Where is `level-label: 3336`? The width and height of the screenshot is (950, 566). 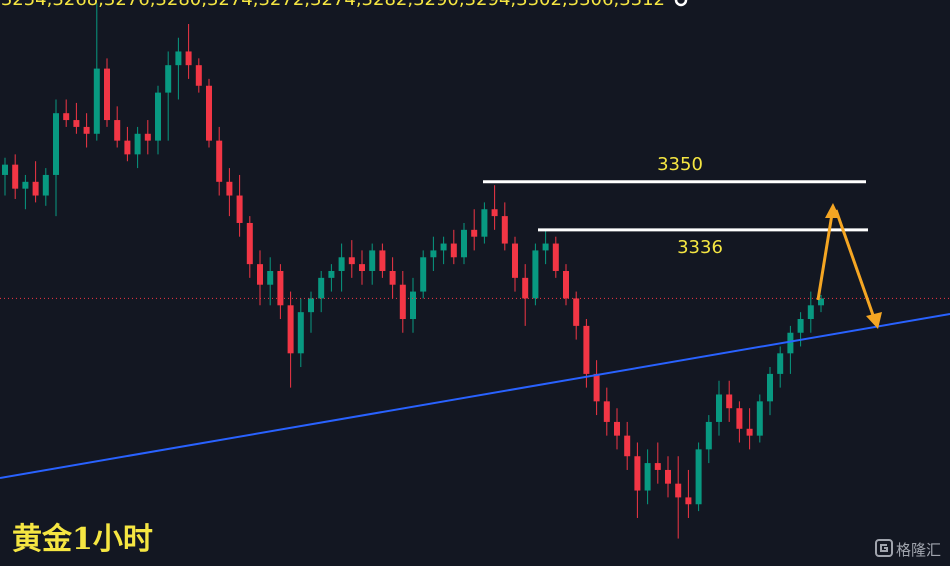 level-label: 3336 is located at coordinates (700, 247).